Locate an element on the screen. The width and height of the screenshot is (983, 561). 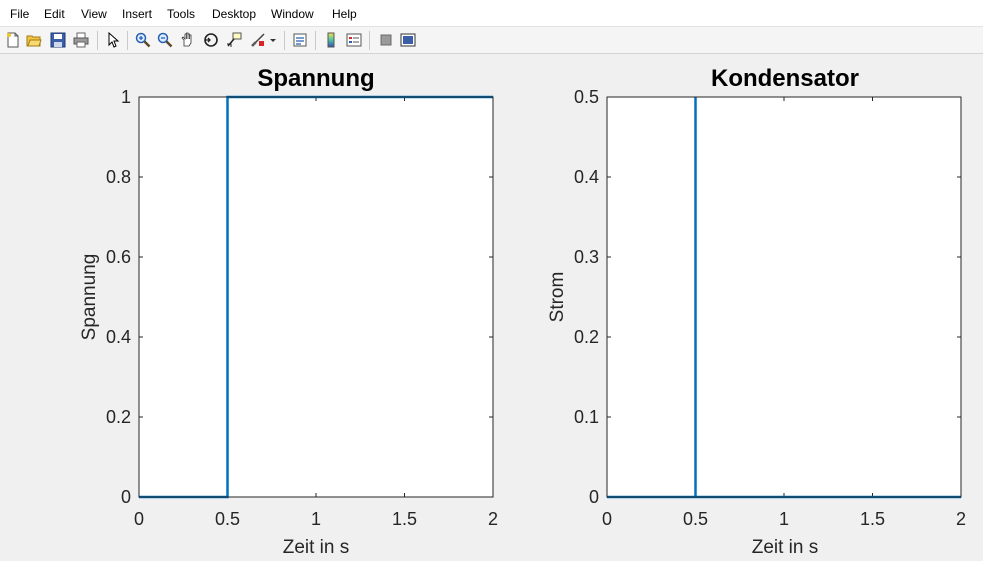
y-tick-label: 0.5 is located at coordinates (586, 97).